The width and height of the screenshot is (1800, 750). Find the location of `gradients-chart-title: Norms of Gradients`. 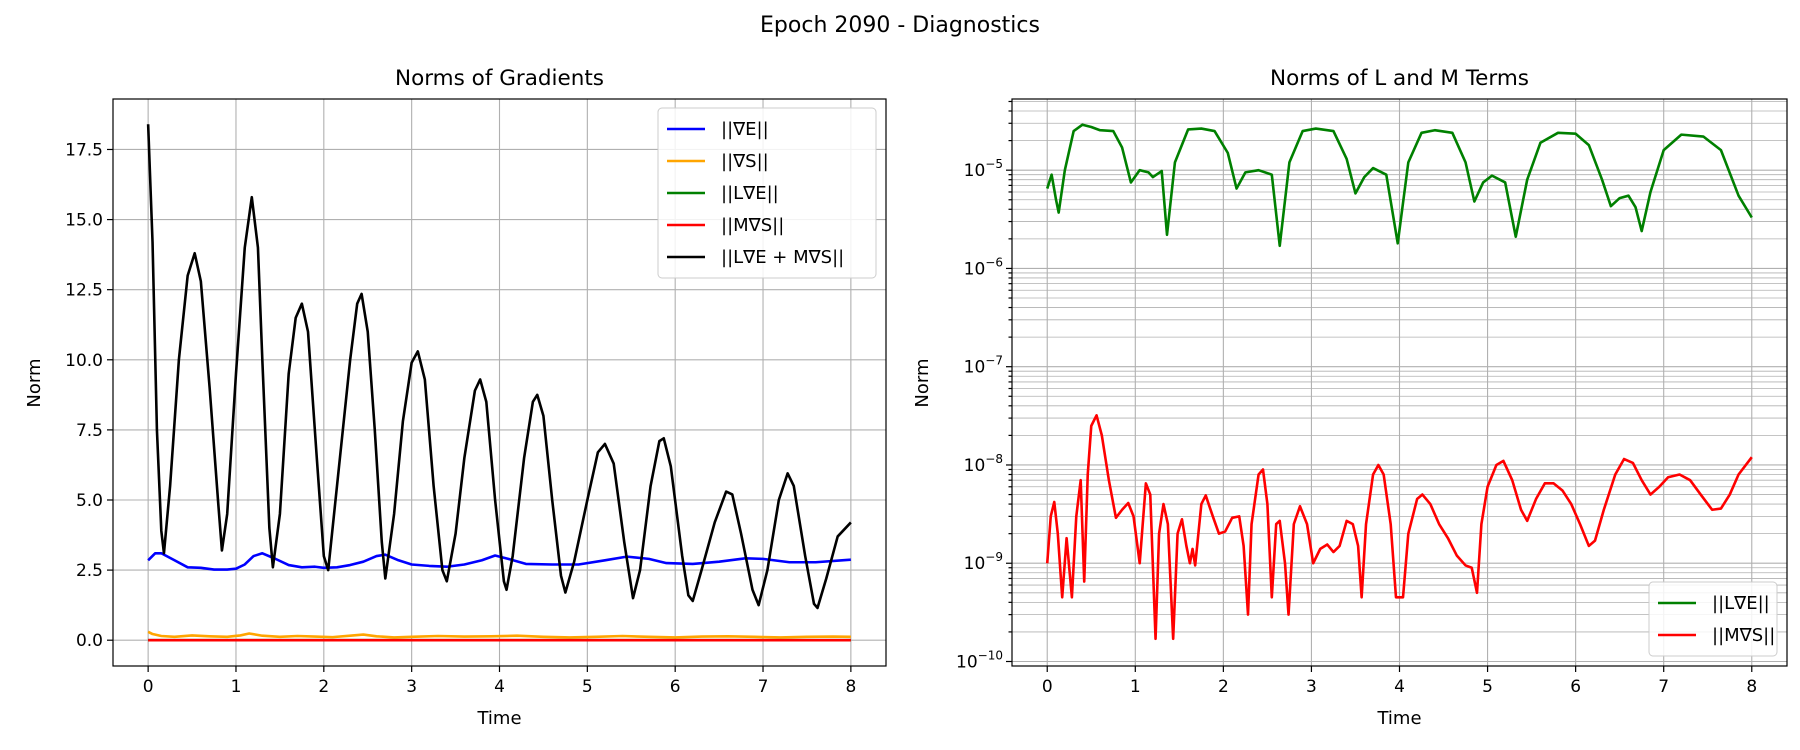

gradients-chart-title: Norms of Gradients is located at coordinates (499, 78).